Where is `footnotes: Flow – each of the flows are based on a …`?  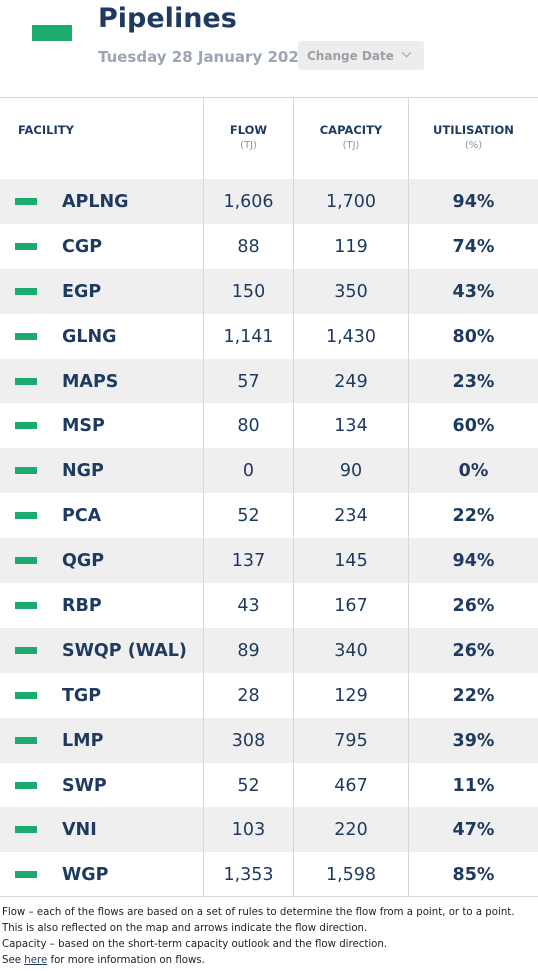
footnotes: Flow – each of the flows are based on a … is located at coordinates (269, 937).